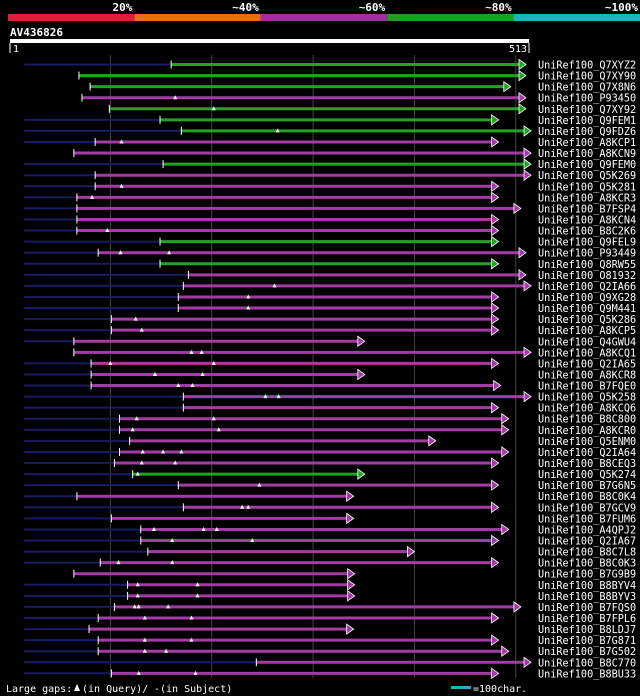  I want to click on hit-label: UniRef100_Q5ENM0, so click(587, 442).